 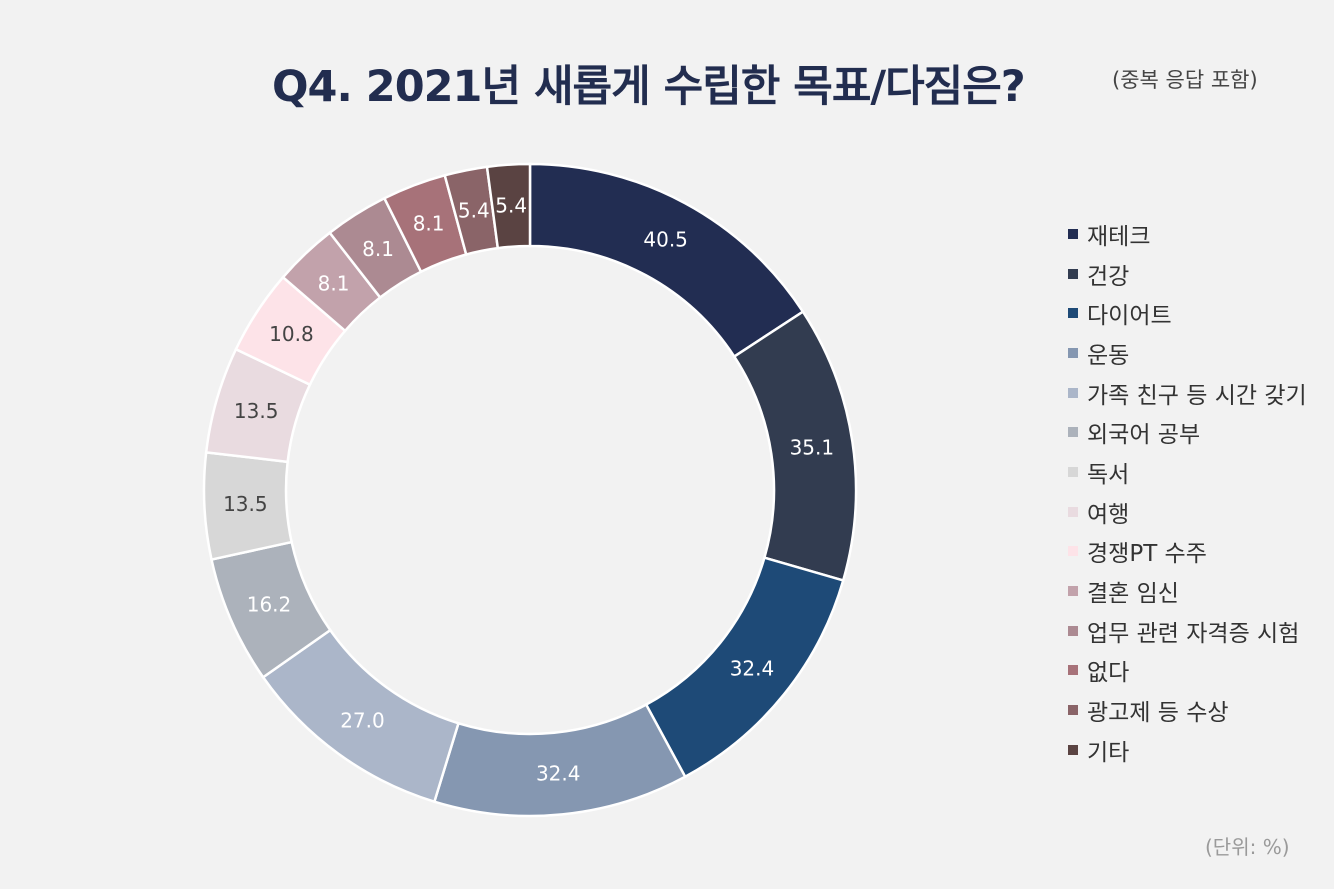 I want to click on legend-label-5: 가족 친구 등 시간 갖기, so click(x=1197, y=395).